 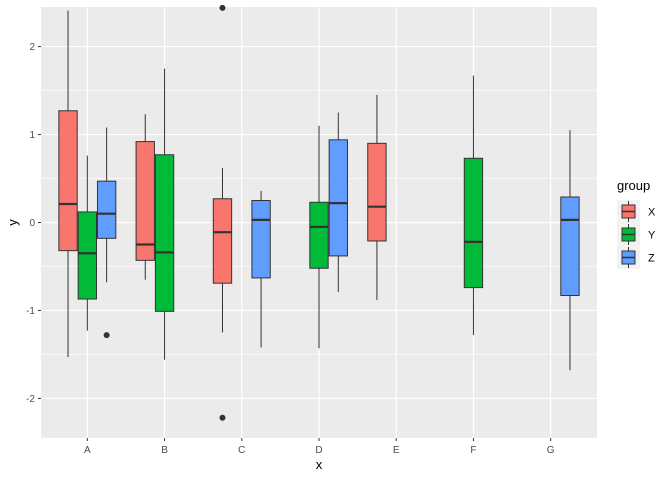 I want to click on box-D-Z, so click(x=338, y=202).